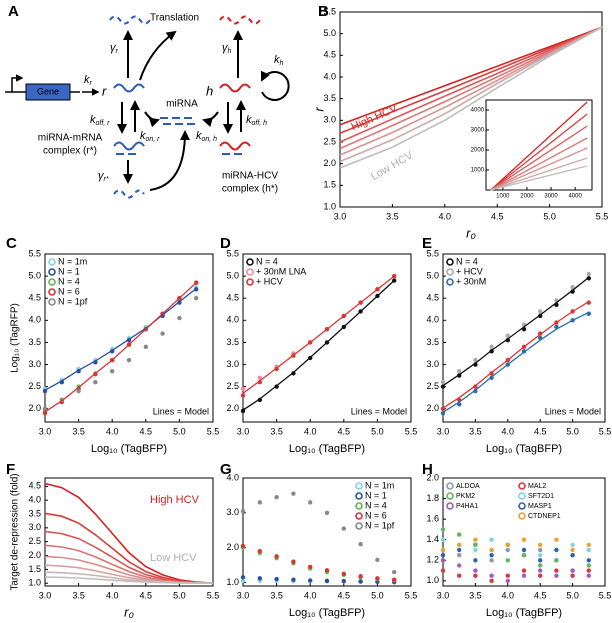 The height and width of the screenshot is (623, 612). I want to click on y-axis-label: r, so click(318, 109).